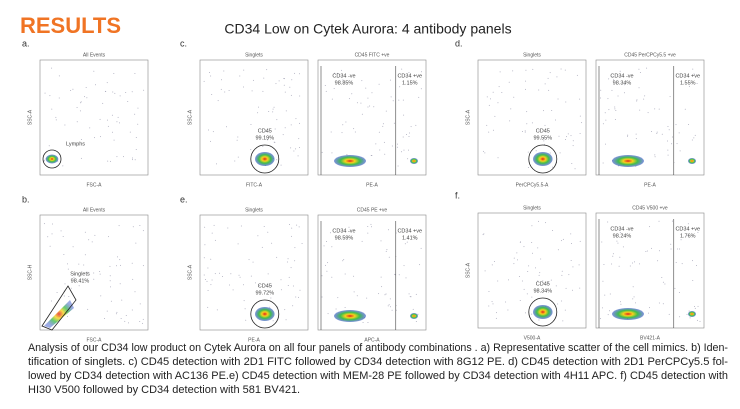  What do you see at coordinates (650, 55) in the screenshot?
I see `plot-title: CD45 PerCPCy5.5 +ve` at bounding box center [650, 55].